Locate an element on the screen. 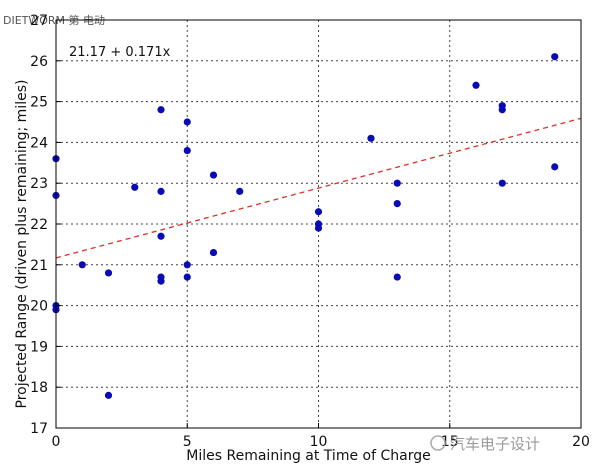 The image size is (600, 472). x-axis-label: Miles Remaining at Time of Charge is located at coordinates (308, 456).